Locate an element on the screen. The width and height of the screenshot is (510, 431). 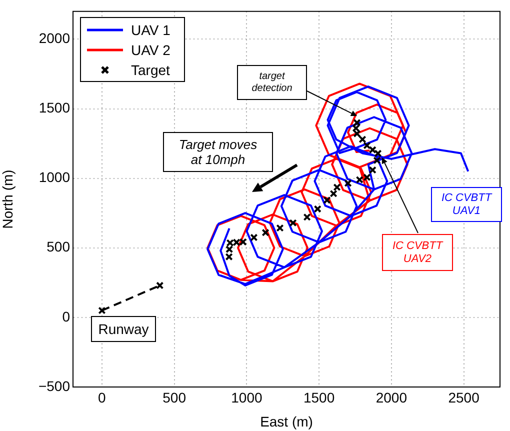
y-tick-label: −500 is located at coordinates (54, 386).